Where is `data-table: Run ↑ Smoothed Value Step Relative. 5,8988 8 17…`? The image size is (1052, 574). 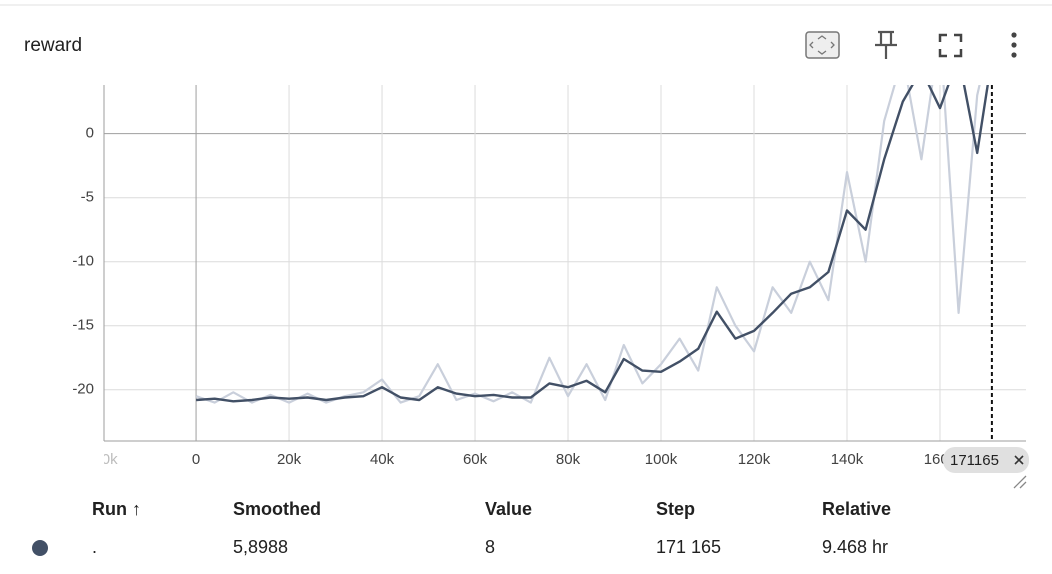
data-table: Run ↑ Smoothed Value Step Relative. 5,8988 8 17… is located at coordinates (461, 528).